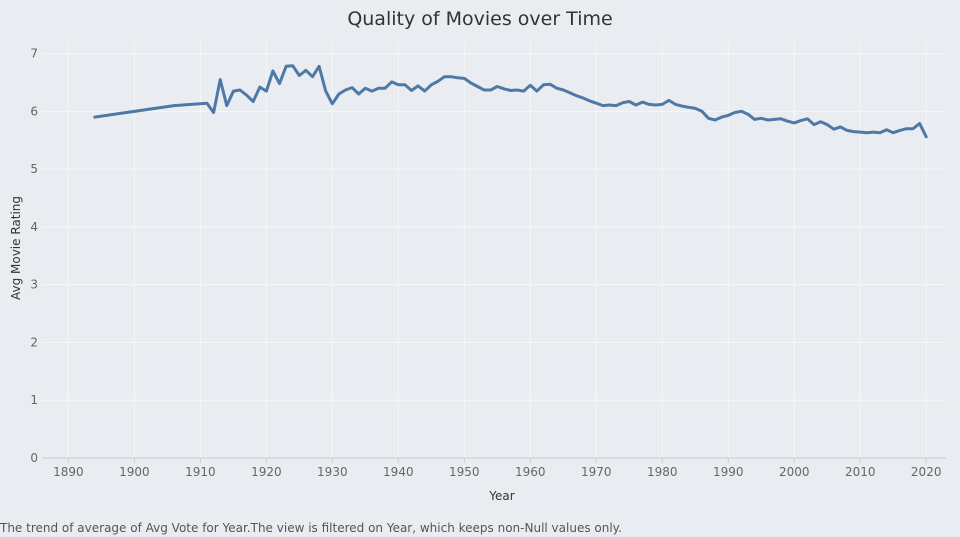 This screenshot has height=537, width=960. What do you see at coordinates (530, 472) in the screenshot?
I see `x-tick-label: 1960` at bounding box center [530, 472].